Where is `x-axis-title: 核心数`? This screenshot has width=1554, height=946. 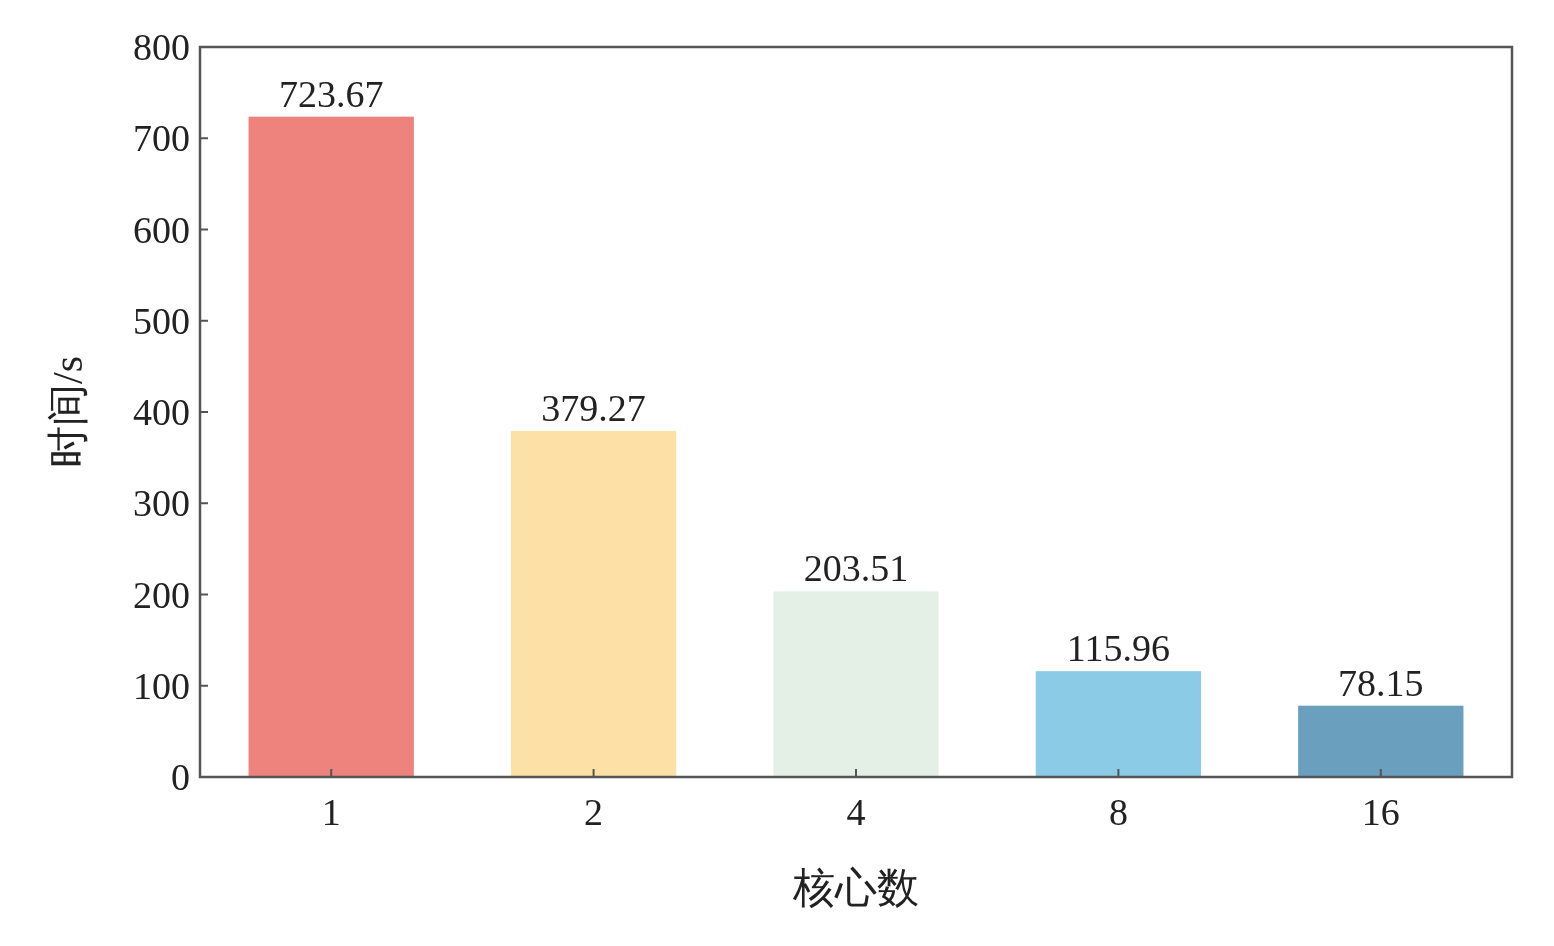
x-axis-title: 核心数 is located at coordinates (855, 888).